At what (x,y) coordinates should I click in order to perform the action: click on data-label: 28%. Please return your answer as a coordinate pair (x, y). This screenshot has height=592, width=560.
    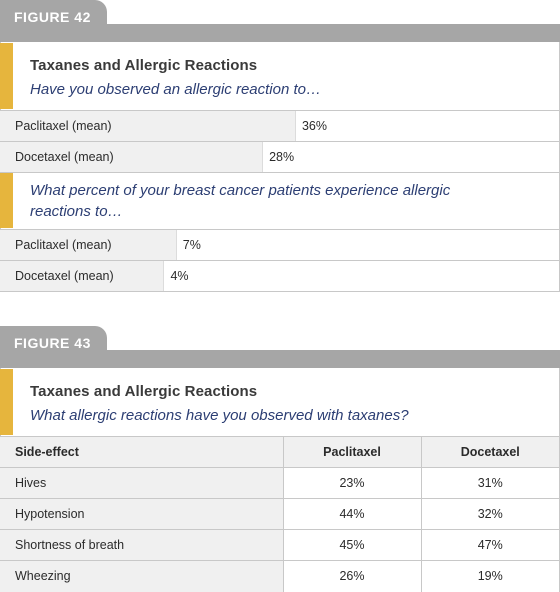
    Looking at the image, I should click on (282, 157).